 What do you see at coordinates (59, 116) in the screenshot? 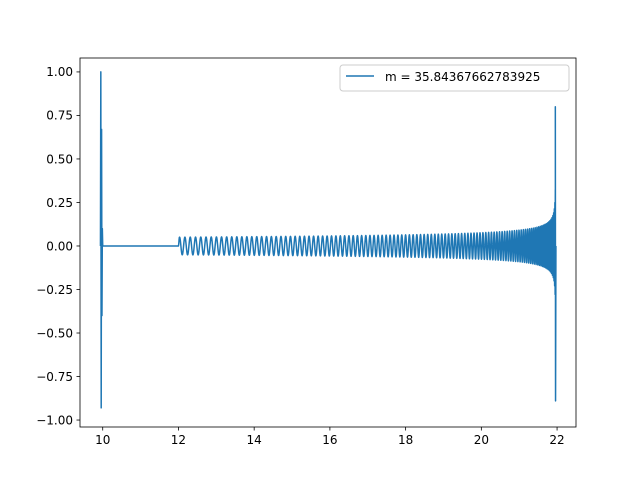
I see `y-tick-label: 0.75` at bounding box center [59, 116].